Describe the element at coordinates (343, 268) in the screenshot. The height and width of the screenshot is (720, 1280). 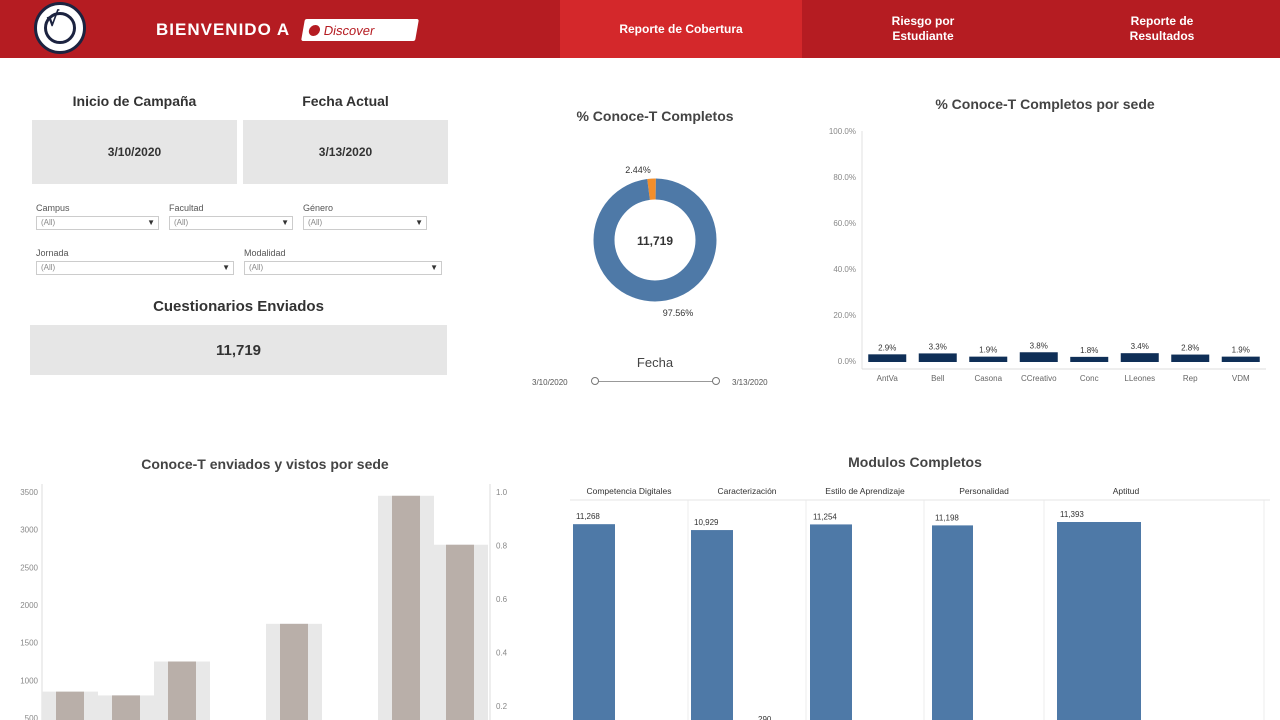
I see `filter-modalidad-select: (All) ▼` at that location.